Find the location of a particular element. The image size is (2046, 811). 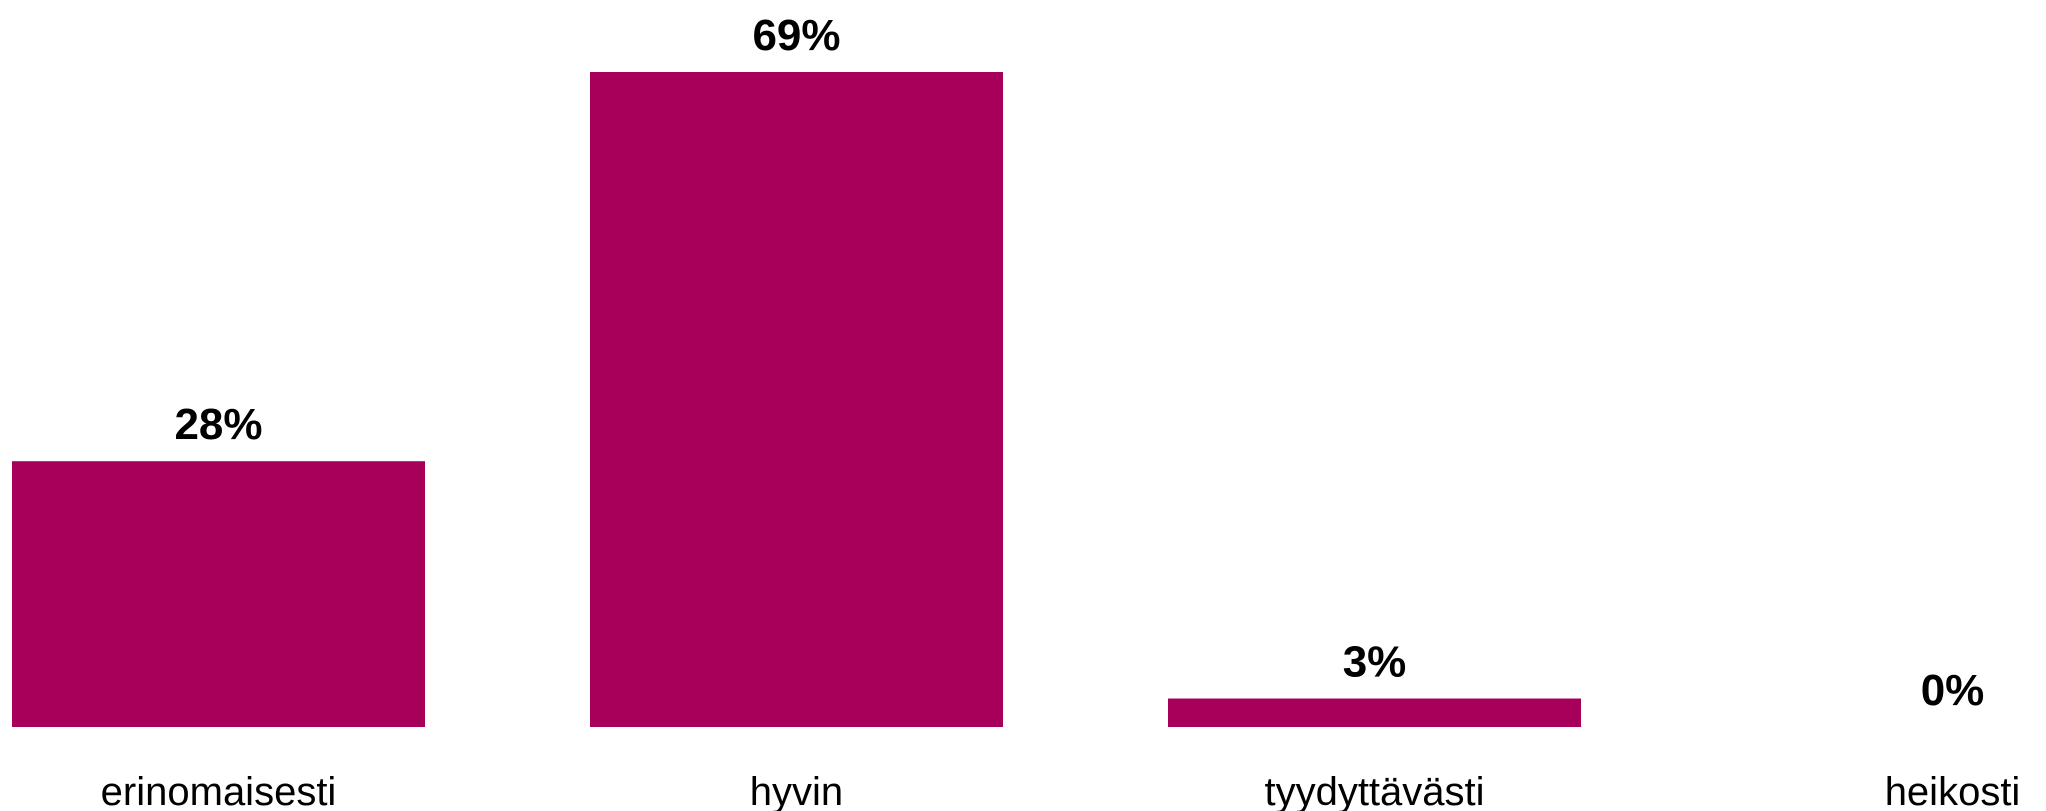

category-labels-group: erinomaisesti hyvin tyydyttävästi heikosti is located at coordinates (1061, 790).